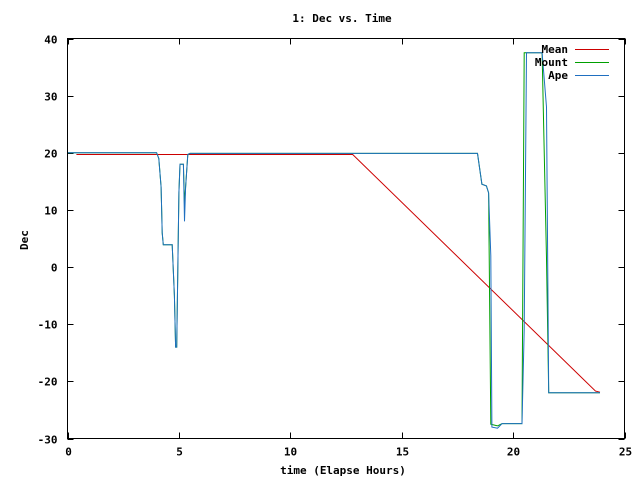  I want to click on x-tick-label: 10, so click(290, 452).